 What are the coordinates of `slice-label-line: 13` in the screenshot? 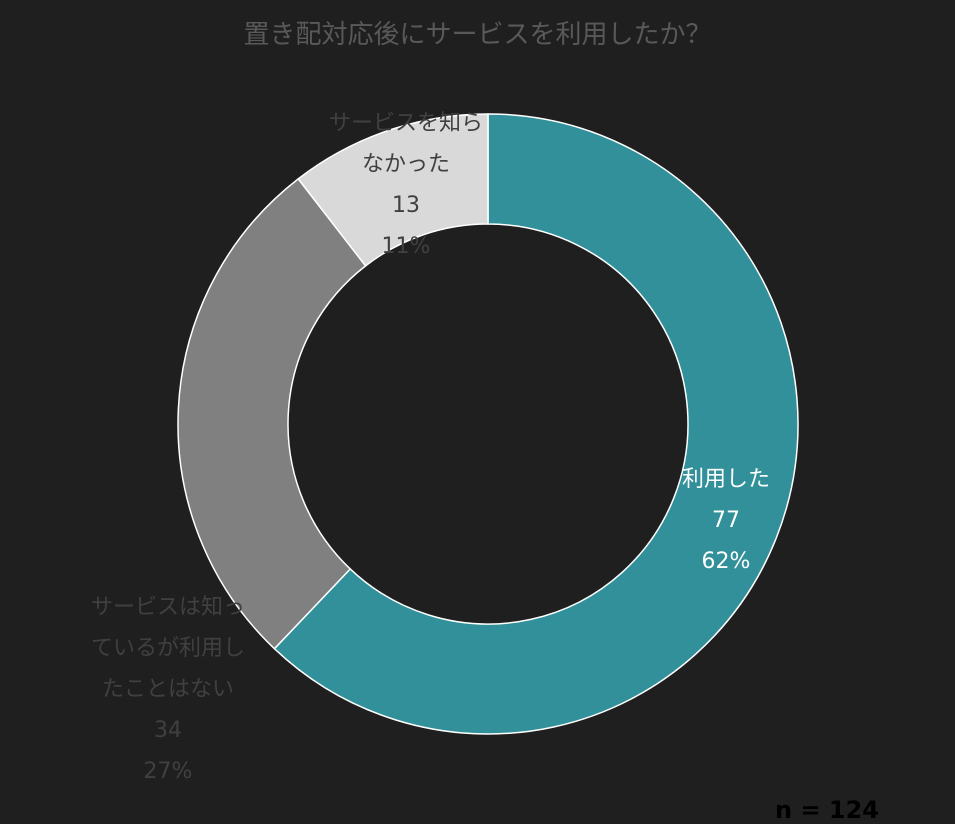 It's located at (406, 205).